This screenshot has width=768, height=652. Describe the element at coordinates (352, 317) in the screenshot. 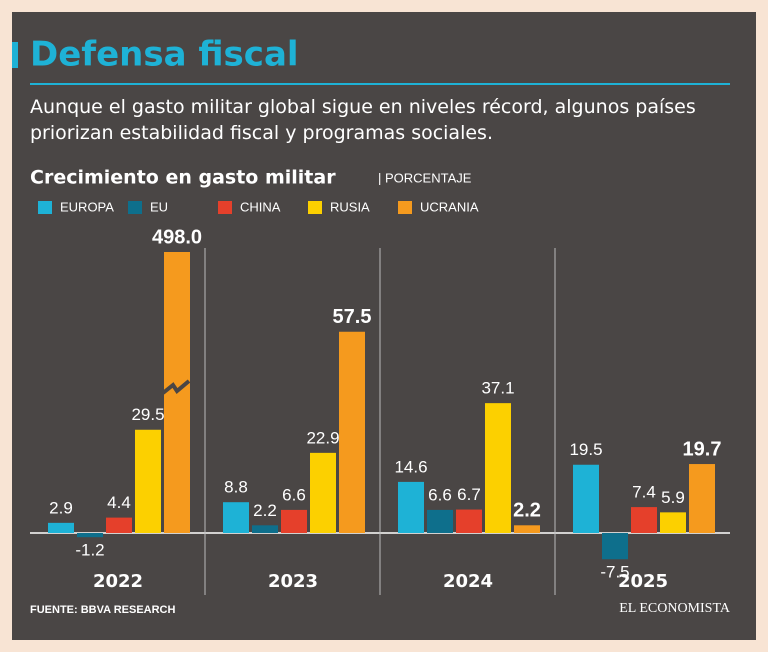

I see `data-label: 57.5` at that location.